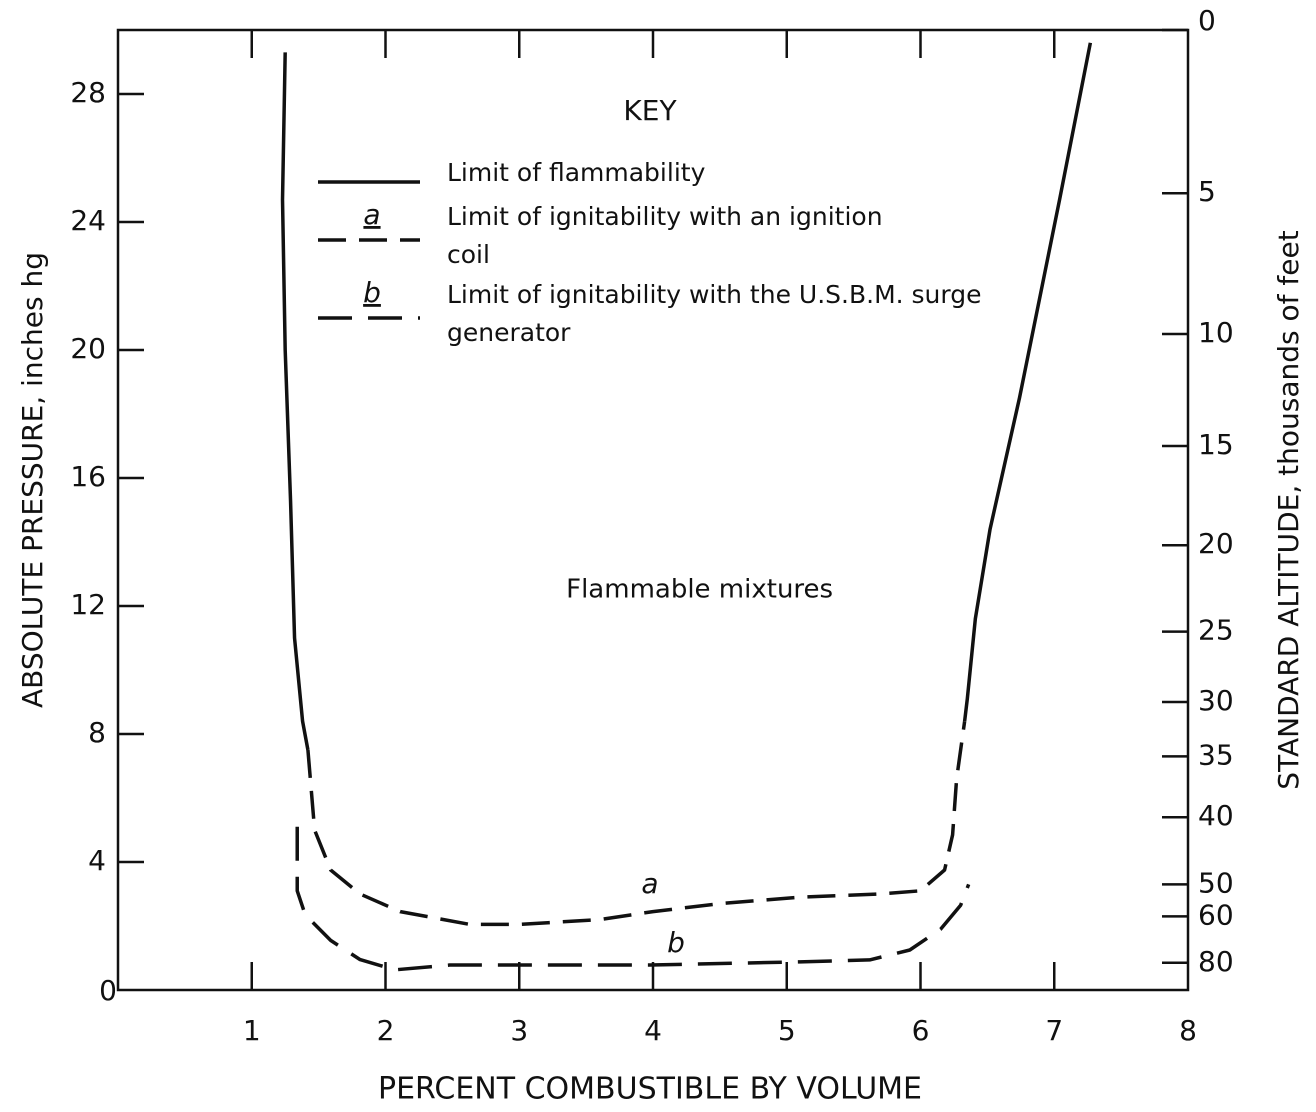 This screenshot has height=1112, width=1316. What do you see at coordinates (1288, 509) in the screenshot?
I see `y2-axis-label: STANDARD ALTITUDE, thousands of feet` at bounding box center [1288, 509].